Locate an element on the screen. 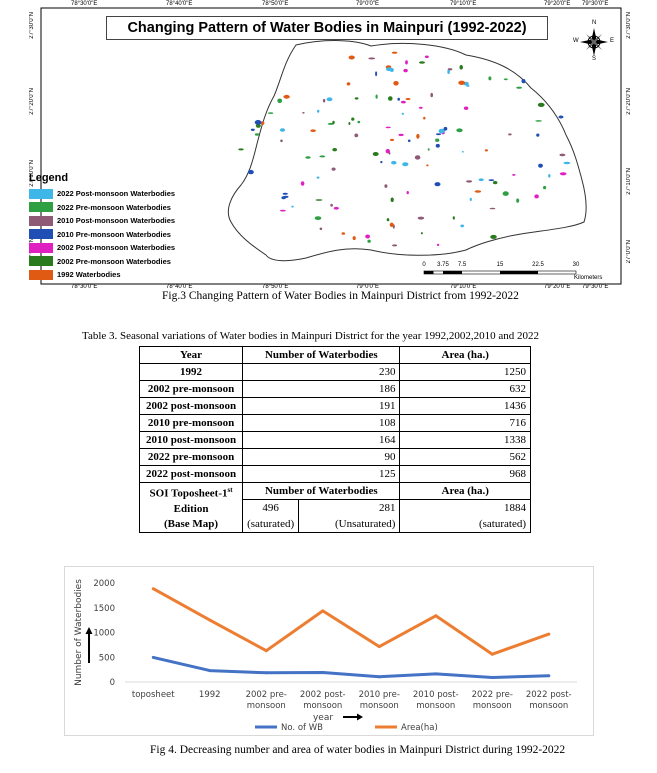  bottom-coord-2: 78°40'0"E is located at coordinates (179, 287).